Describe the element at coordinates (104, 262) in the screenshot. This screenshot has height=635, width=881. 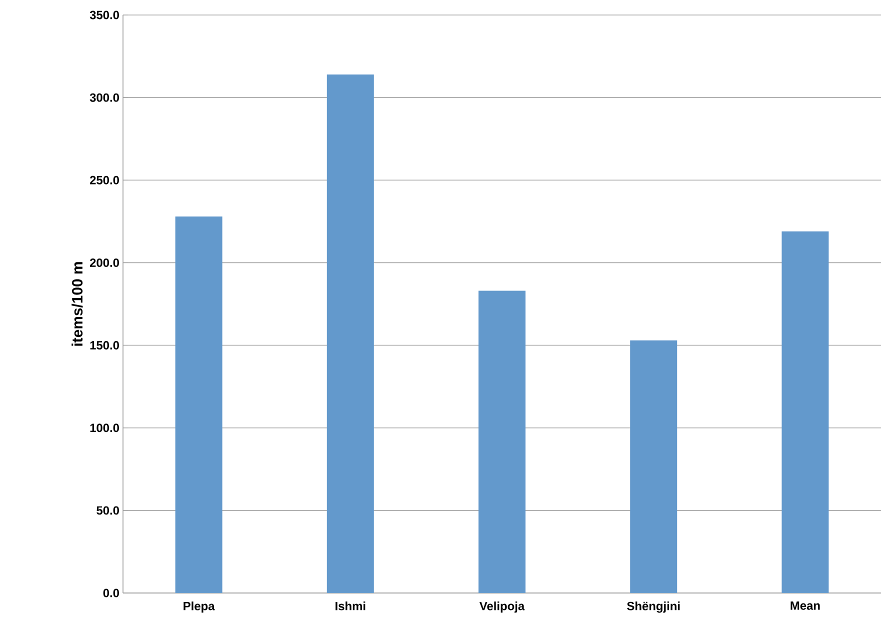
I see `y-tick-label: 200.0` at that location.